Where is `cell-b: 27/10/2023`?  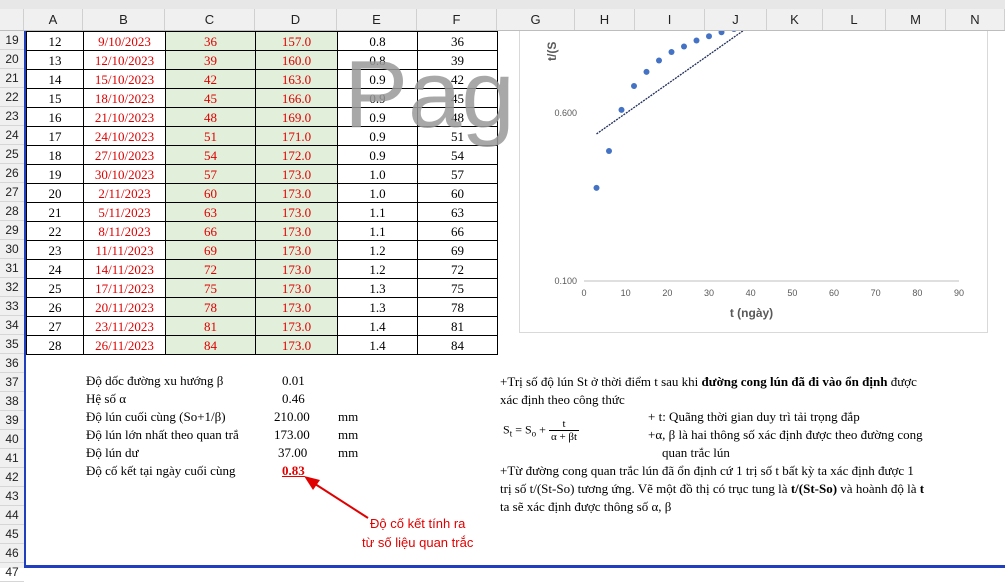
cell-b: 27/10/2023 is located at coordinates (124, 155).